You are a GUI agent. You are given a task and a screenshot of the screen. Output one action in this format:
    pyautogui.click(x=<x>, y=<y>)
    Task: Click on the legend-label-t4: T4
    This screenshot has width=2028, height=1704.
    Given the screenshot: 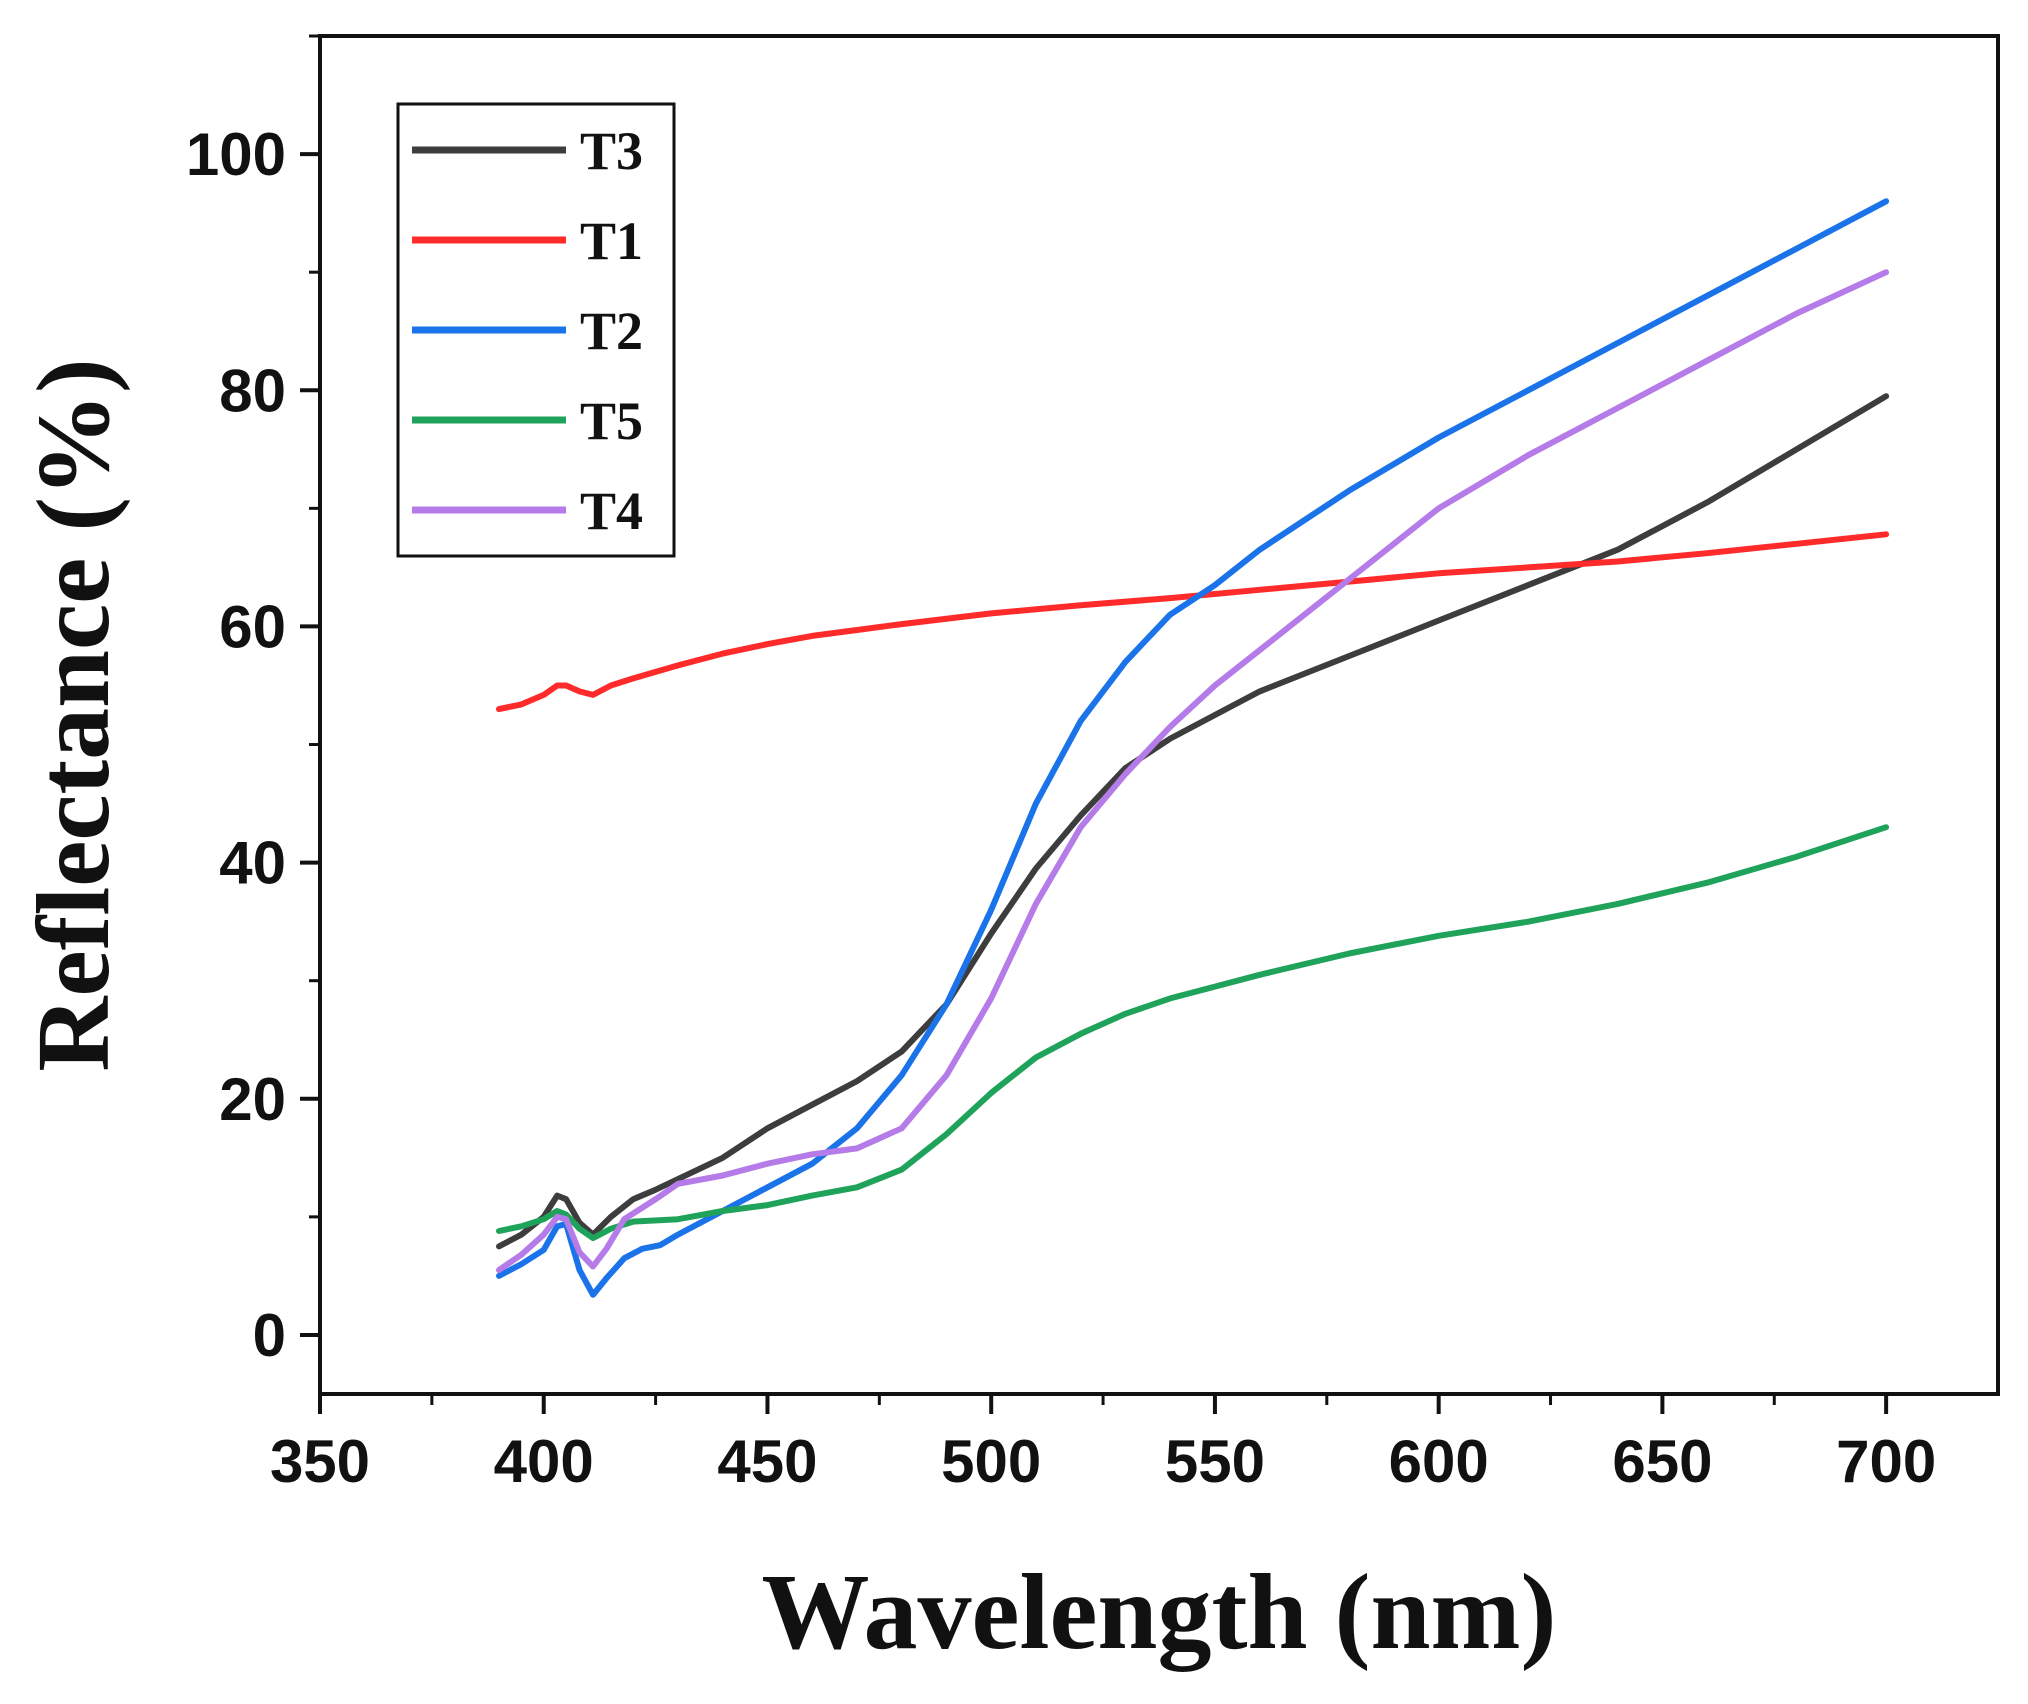 What is the action you would take?
    pyautogui.click(x=611, y=511)
    